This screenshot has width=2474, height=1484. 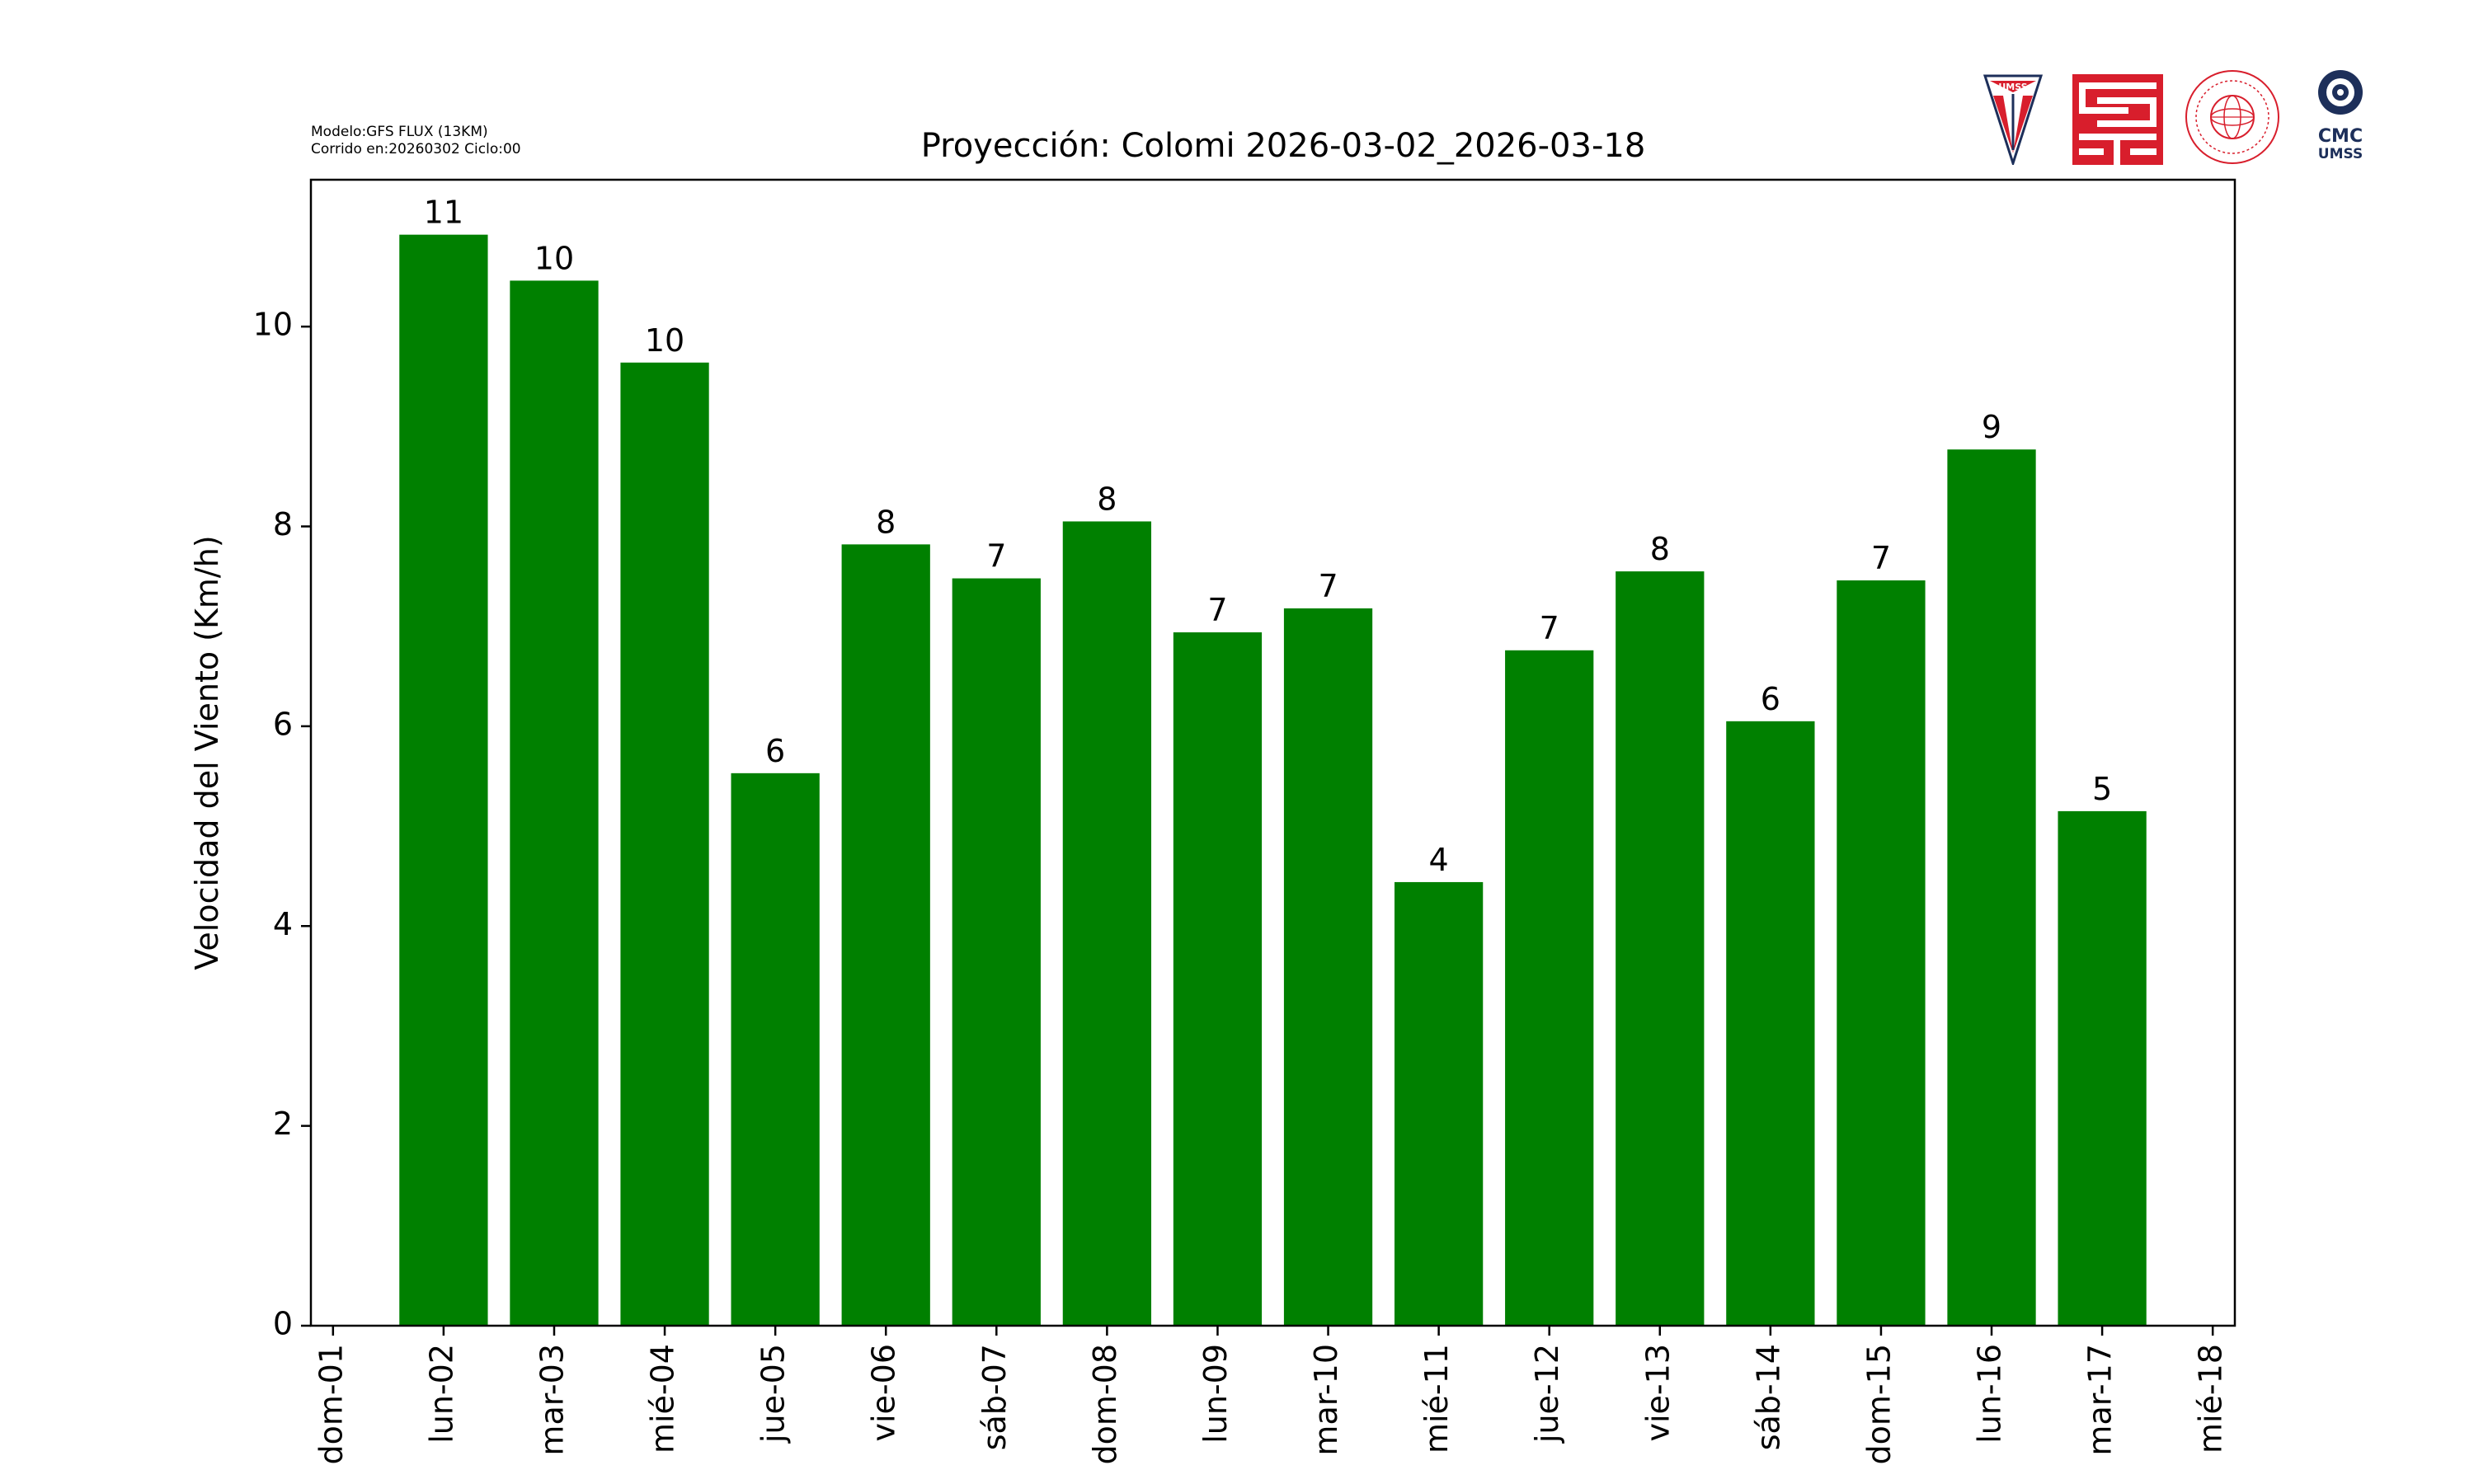 I want to click on umss-shield-logo: UMSS, so click(x=2013, y=120).